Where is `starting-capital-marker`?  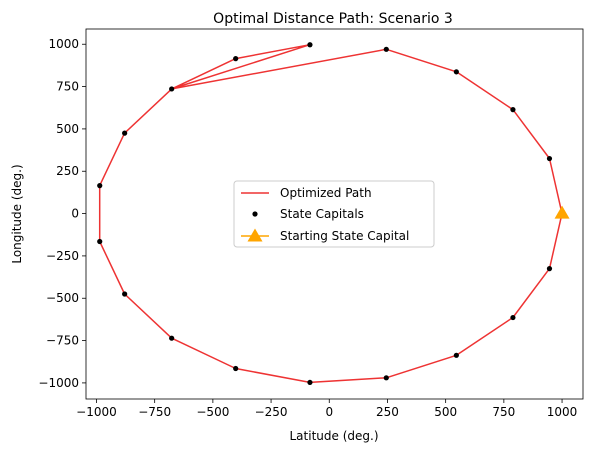 starting-capital-marker is located at coordinates (562, 212).